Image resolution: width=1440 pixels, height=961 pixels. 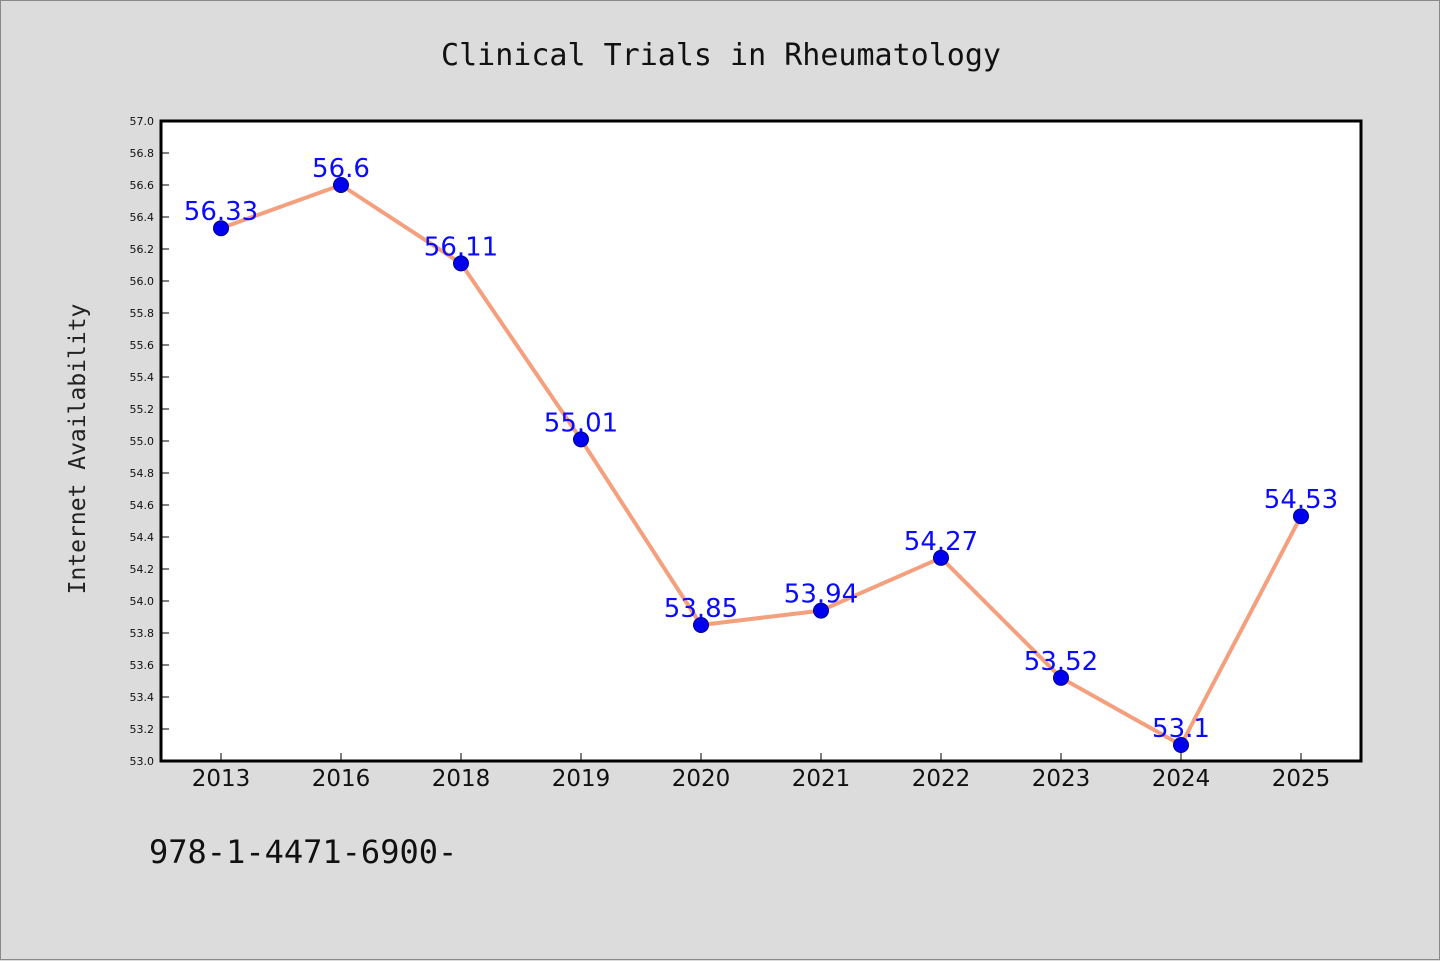 I want to click on y-tick-label: 53.8, so click(x=142, y=633).